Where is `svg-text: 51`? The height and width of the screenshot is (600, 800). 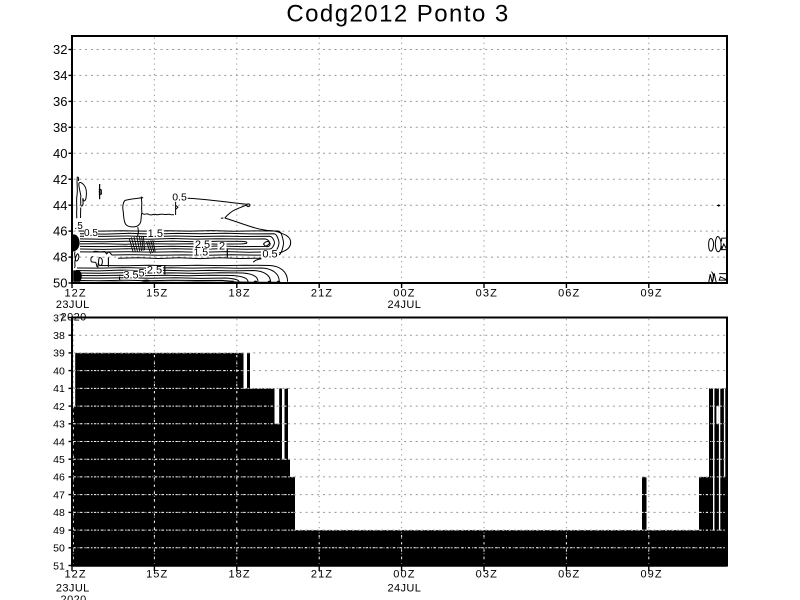
svg-text: 51 is located at coordinates (59, 566).